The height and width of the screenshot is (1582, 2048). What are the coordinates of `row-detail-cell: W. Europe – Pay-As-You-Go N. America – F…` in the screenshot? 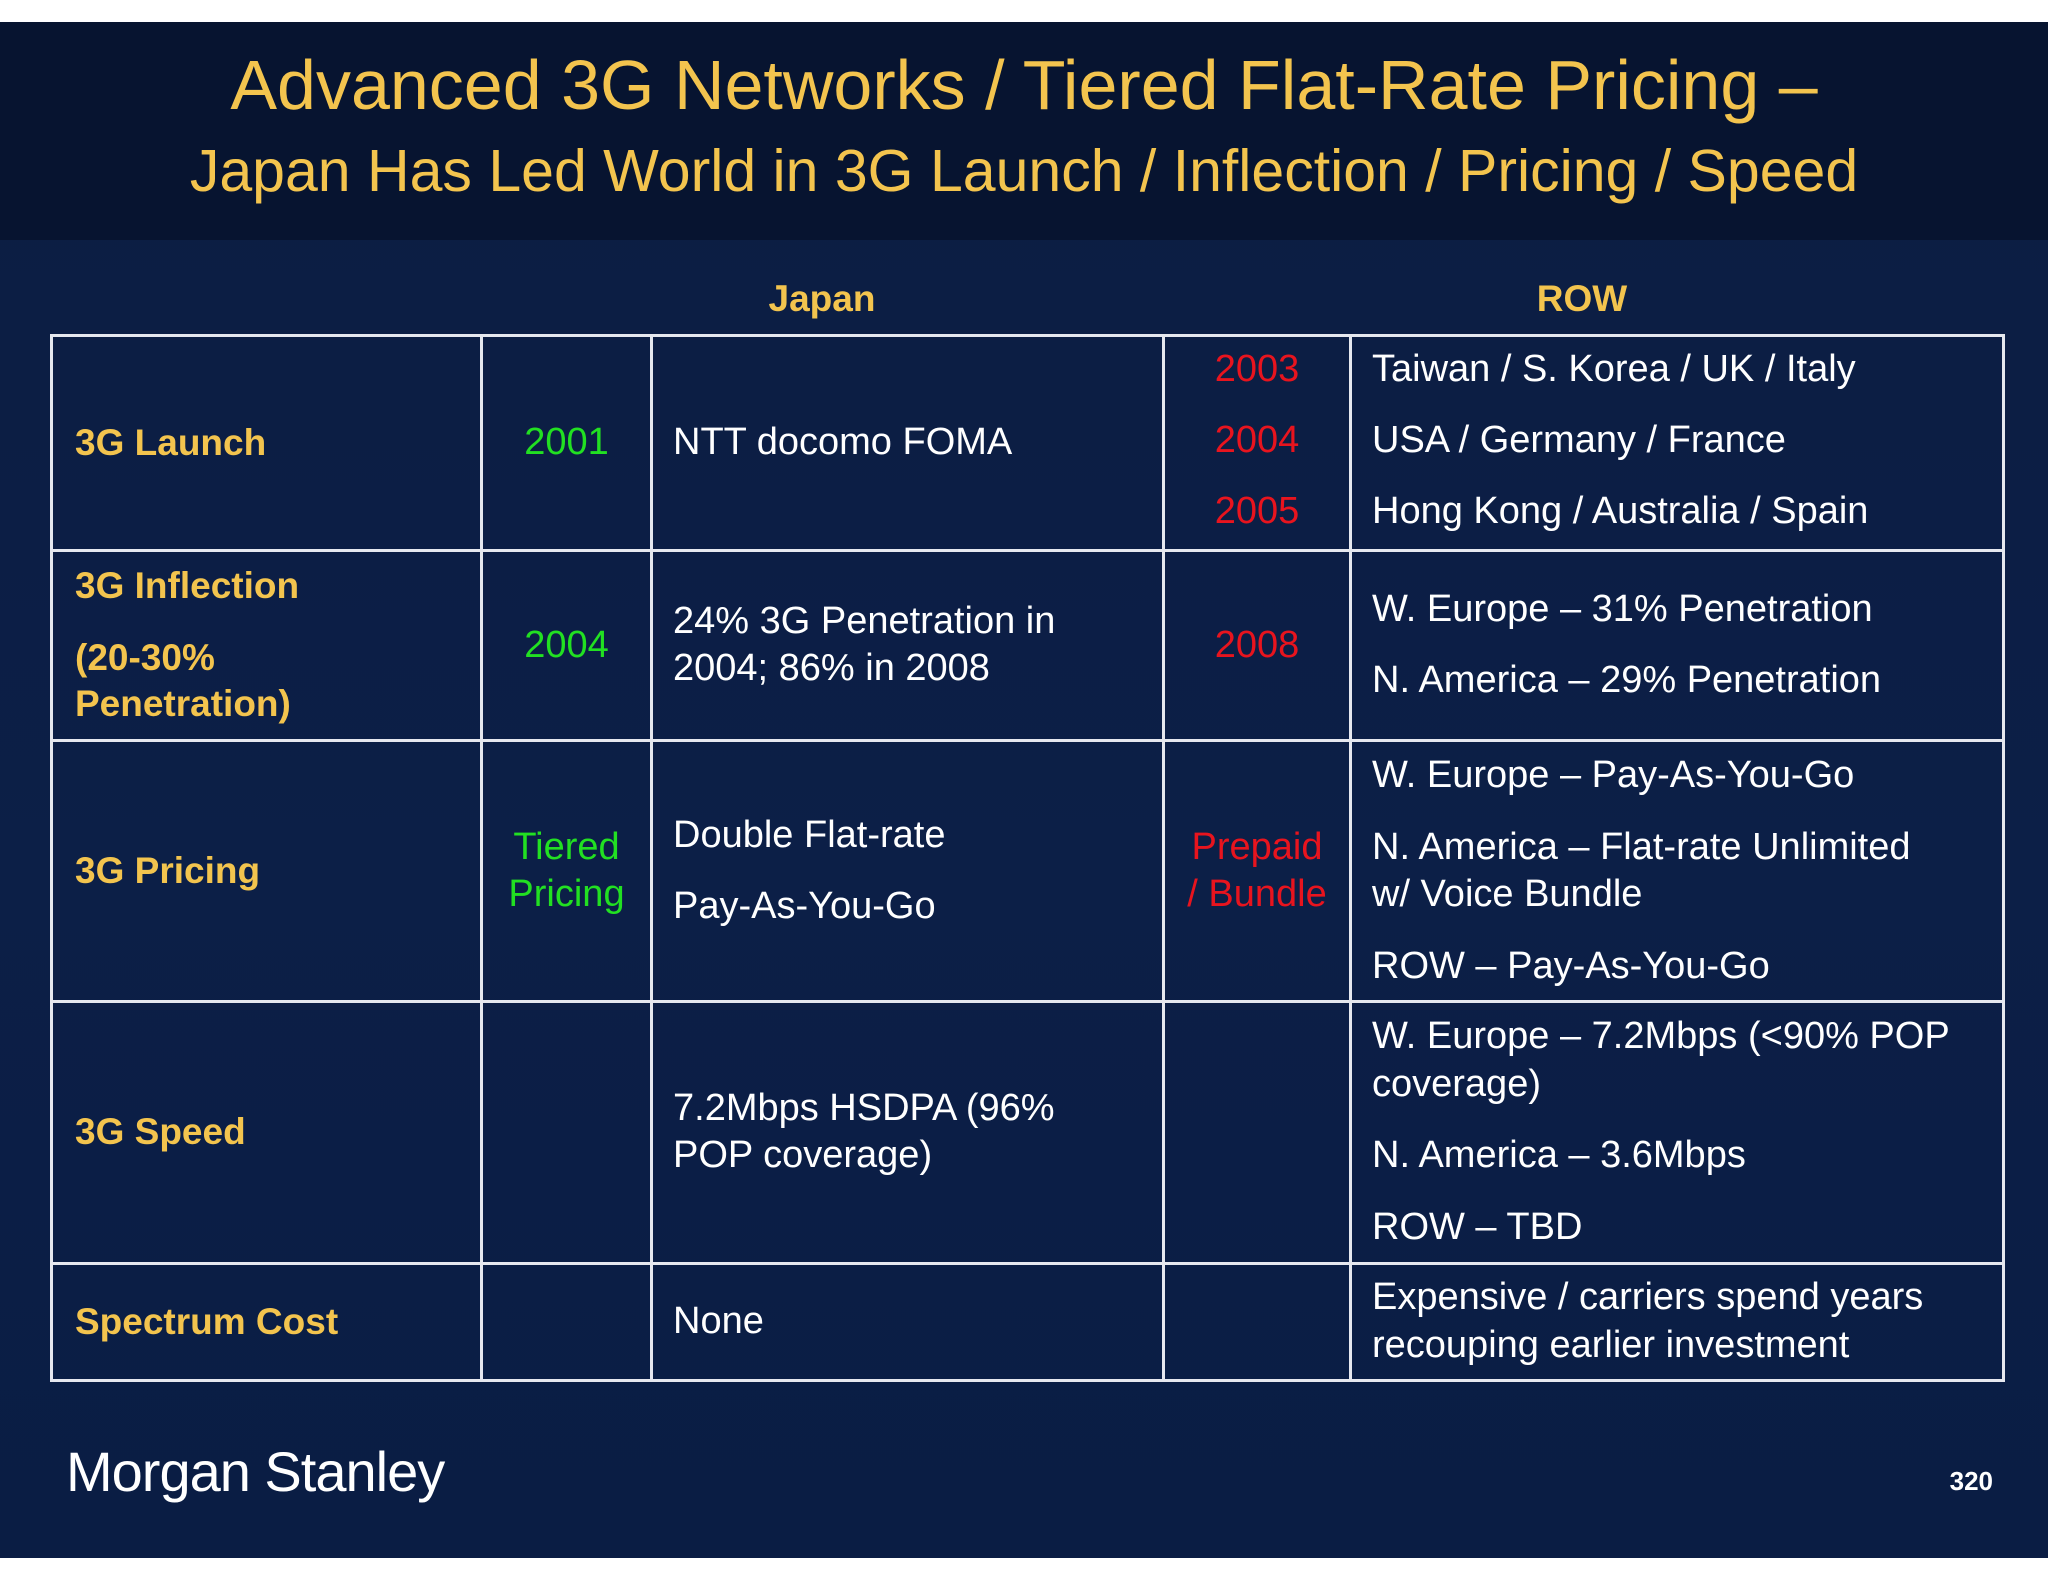 It's located at (1677, 871).